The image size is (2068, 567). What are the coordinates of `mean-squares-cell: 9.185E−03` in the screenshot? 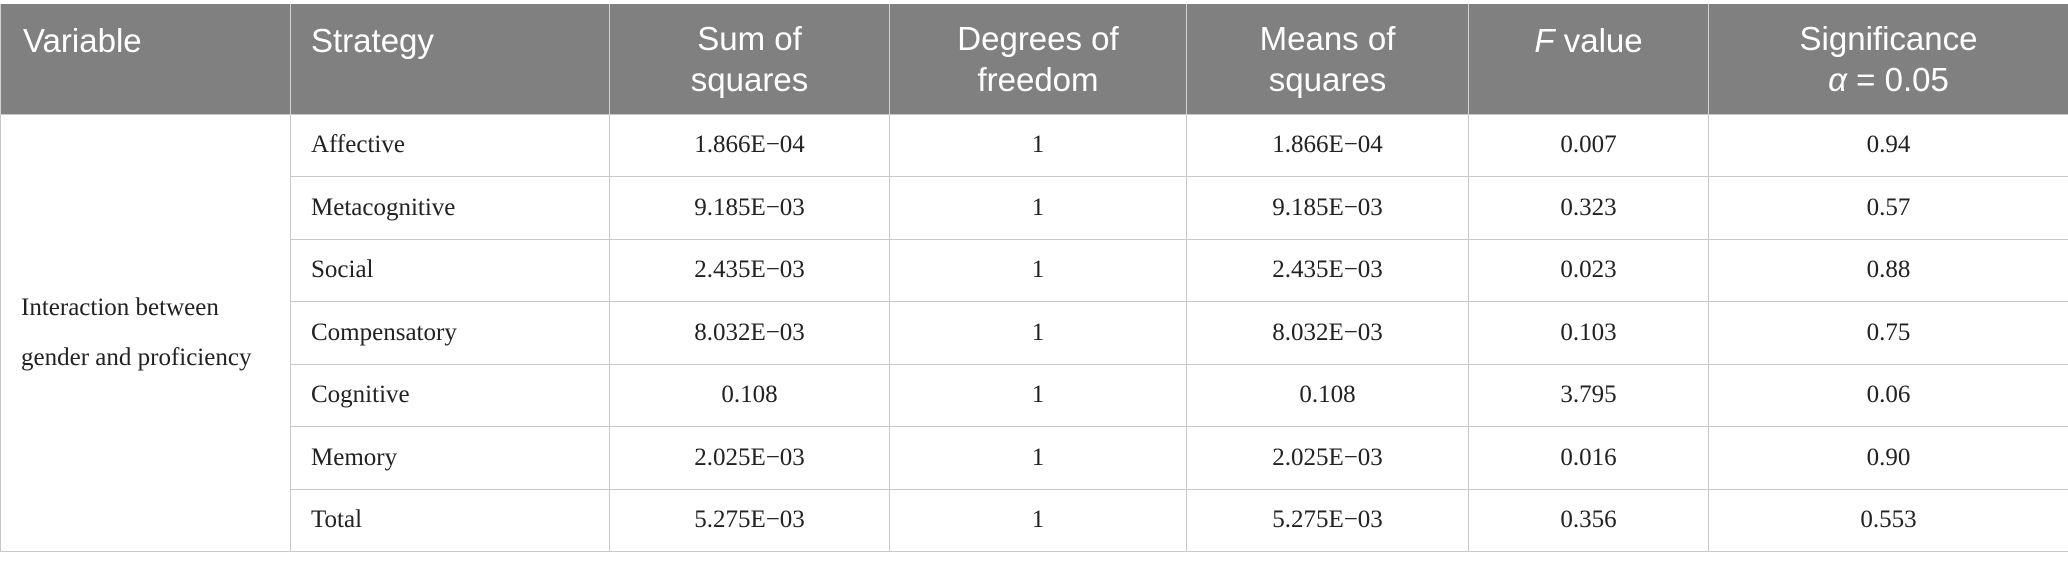 It's located at (1327, 208).